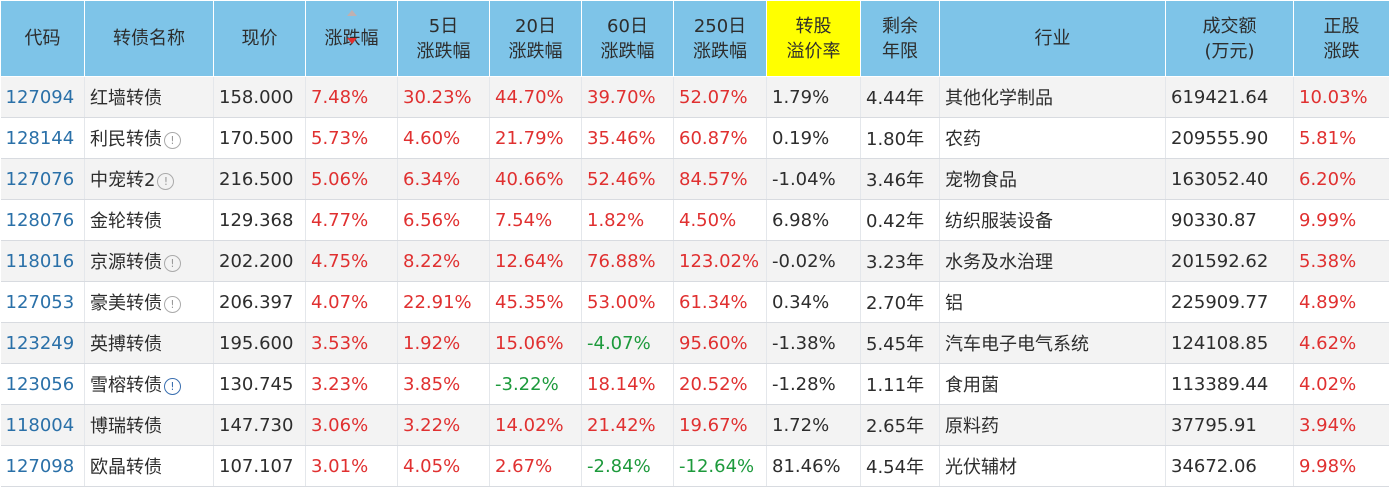 This screenshot has width=1389, height=491. Describe the element at coordinates (1052, 97) in the screenshot. I see `cell-industry: 其他化学制品` at that location.